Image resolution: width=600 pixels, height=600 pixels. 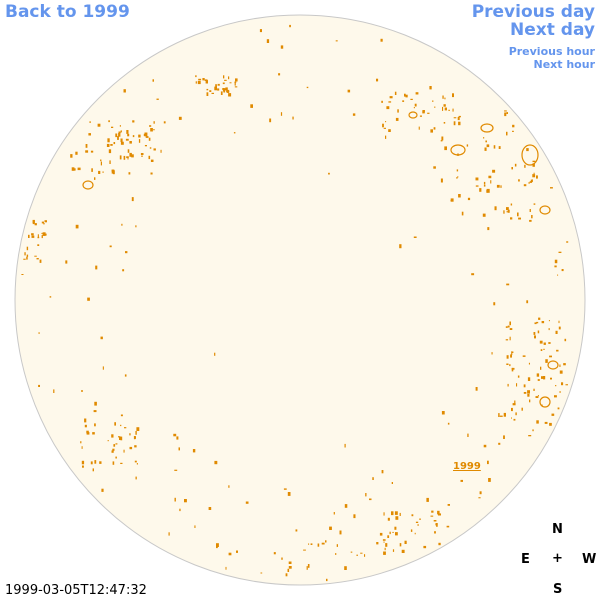 What do you see at coordinates (525, 559) in the screenshot?
I see `compass-east-label: E` at bounding box center [525, 559].